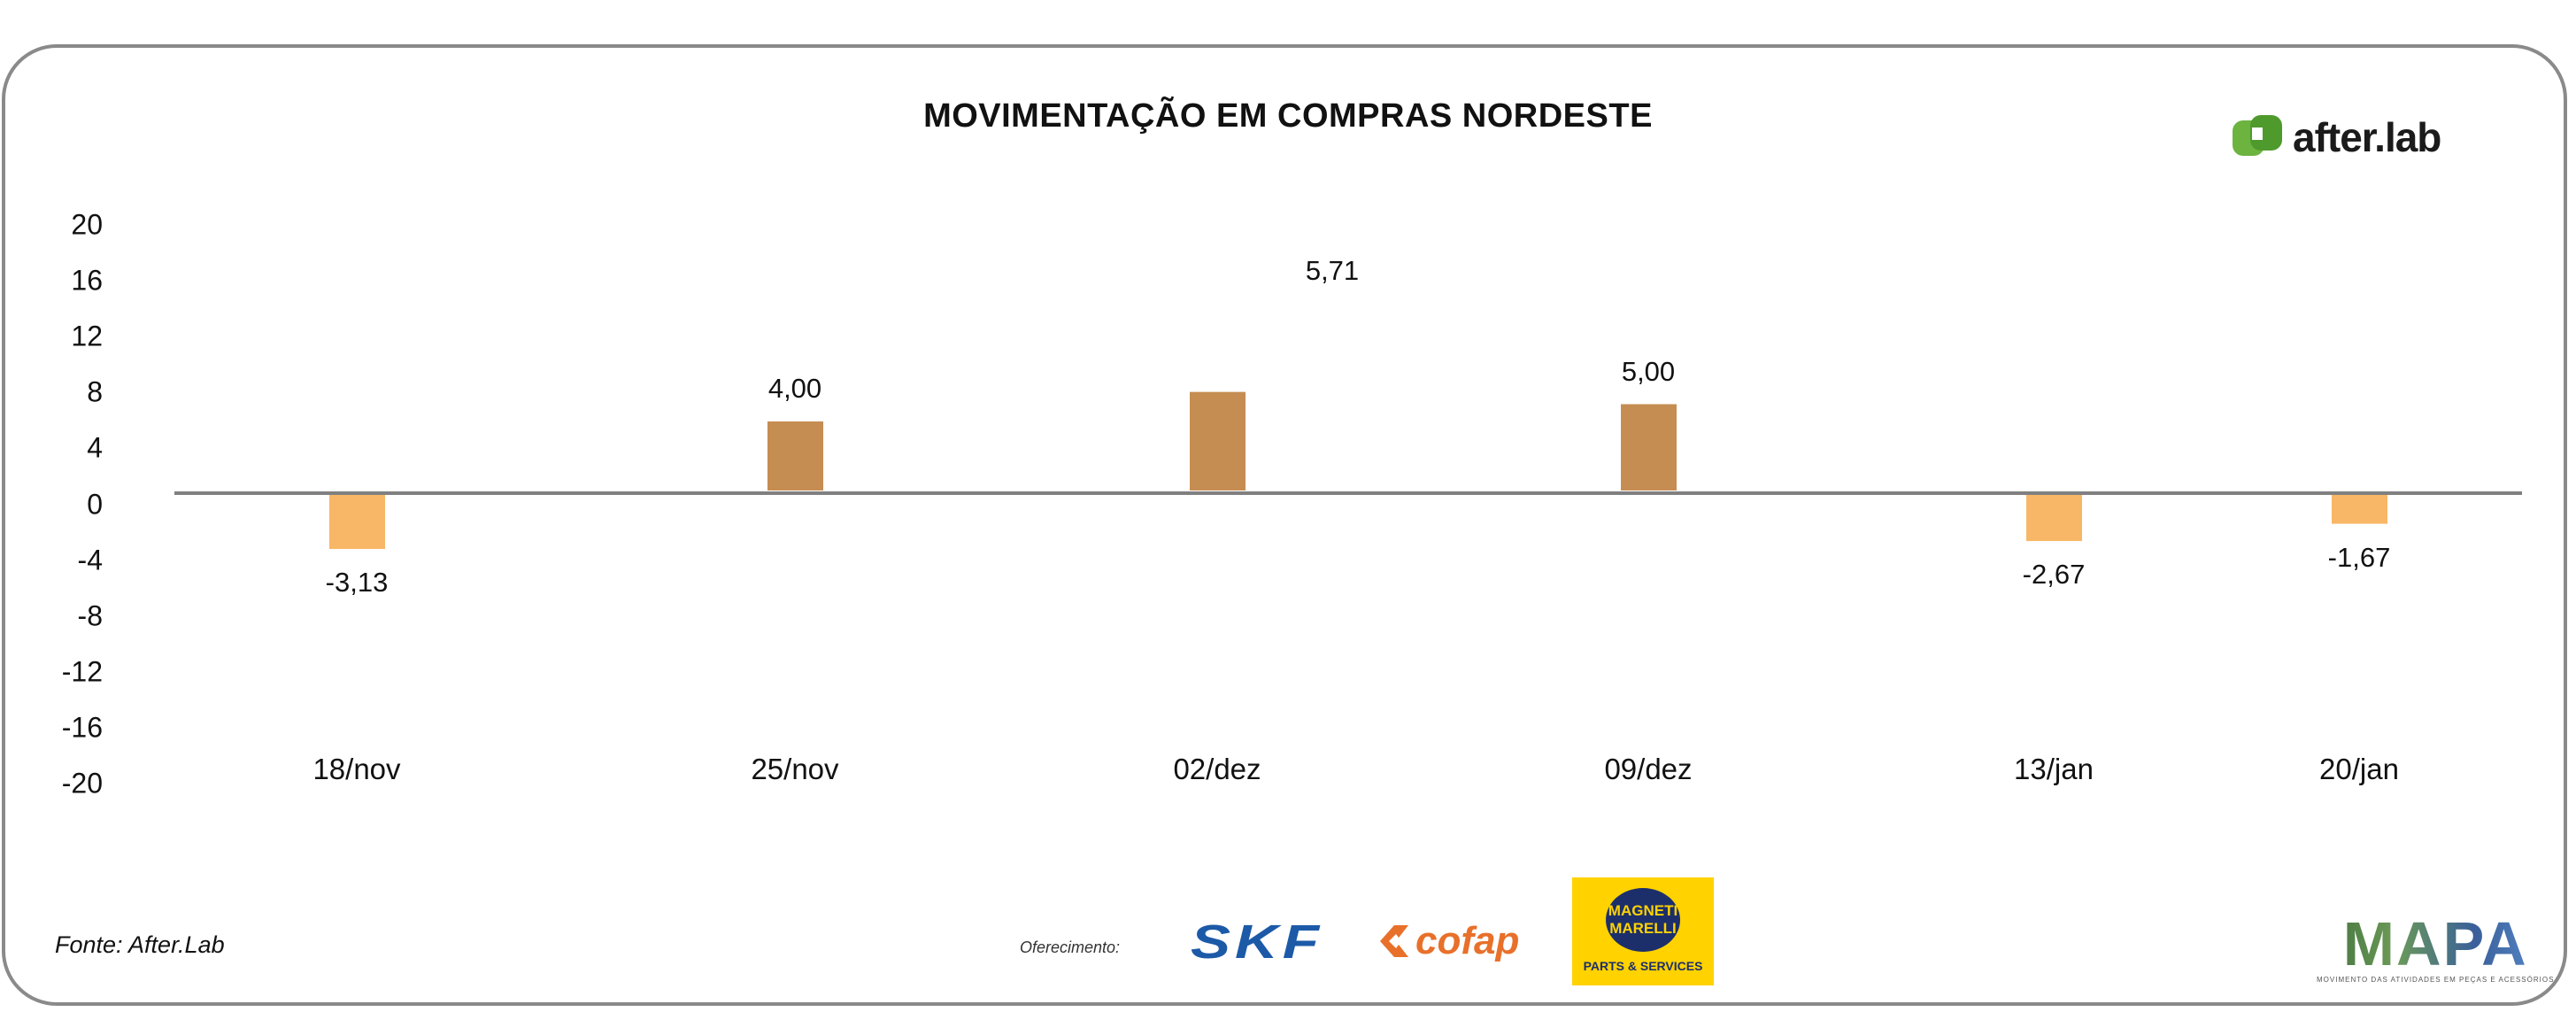  What do you see at coordinates (794, 388) in the screenshot?
I see `data-label: 4,00` at bounding box center [794, 388].